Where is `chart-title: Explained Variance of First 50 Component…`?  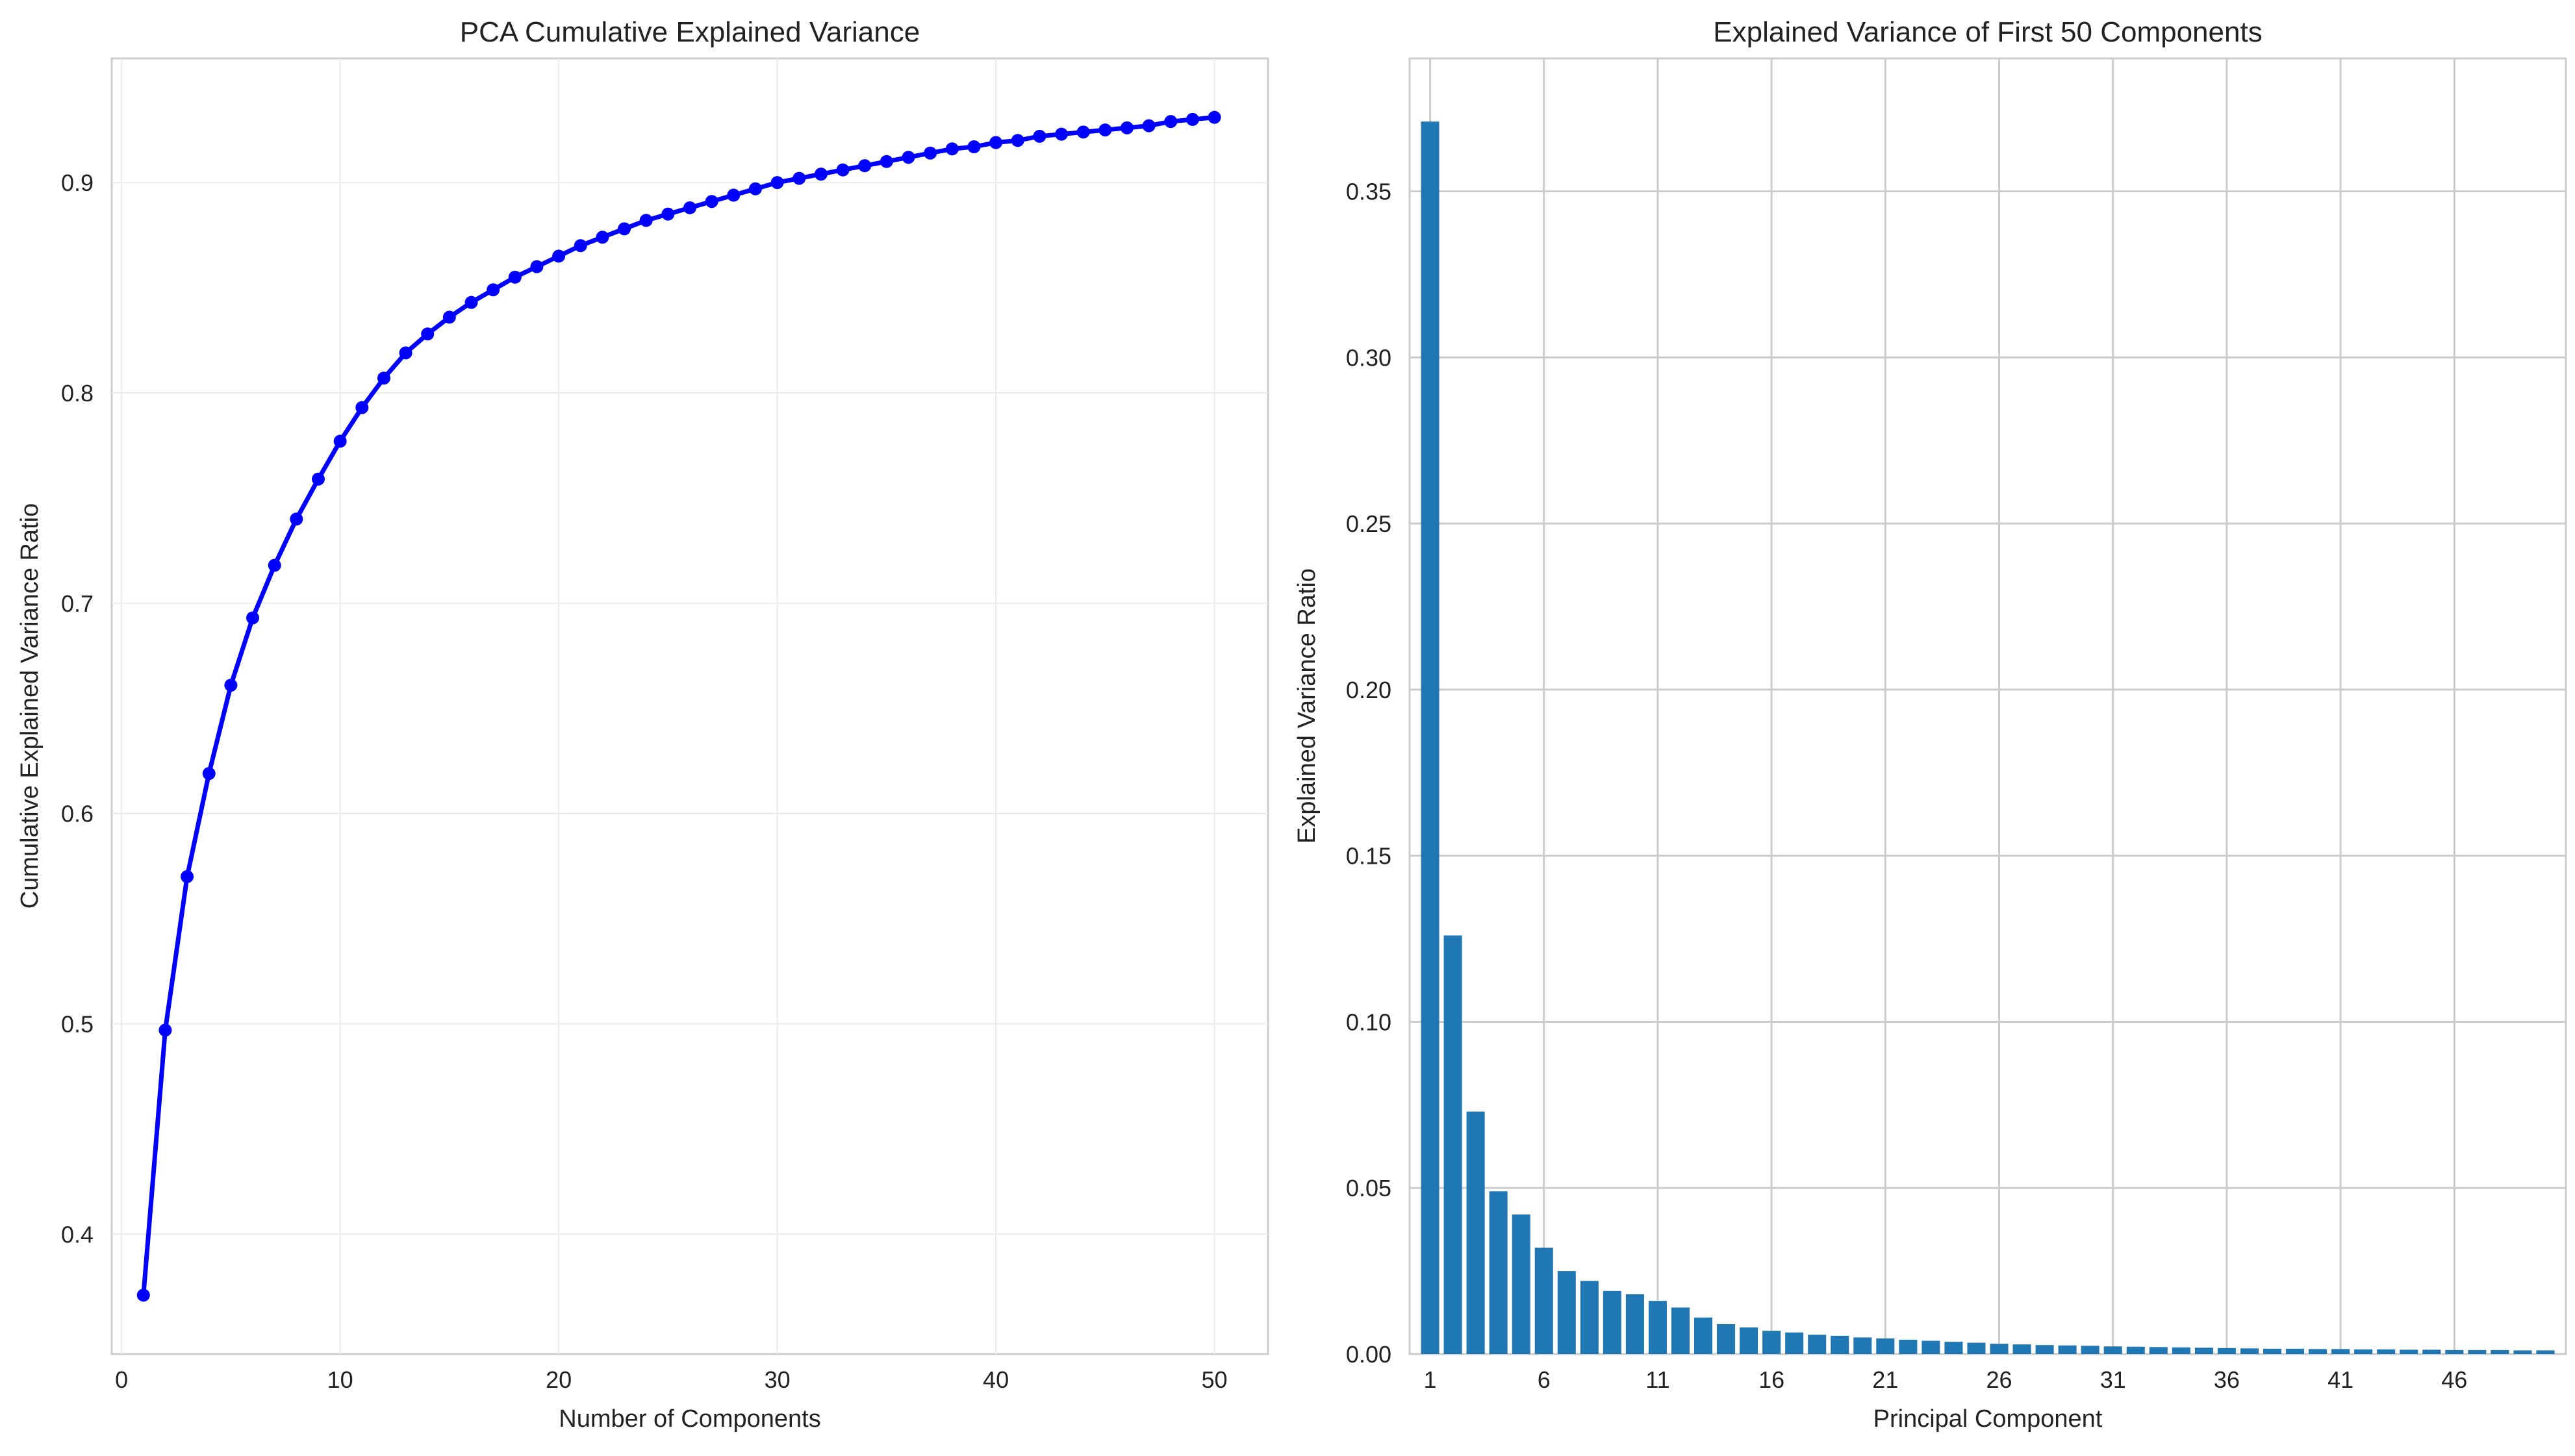 chart-title: Explained Variance of First 50 Component… is located at coordinates (1987, 32).